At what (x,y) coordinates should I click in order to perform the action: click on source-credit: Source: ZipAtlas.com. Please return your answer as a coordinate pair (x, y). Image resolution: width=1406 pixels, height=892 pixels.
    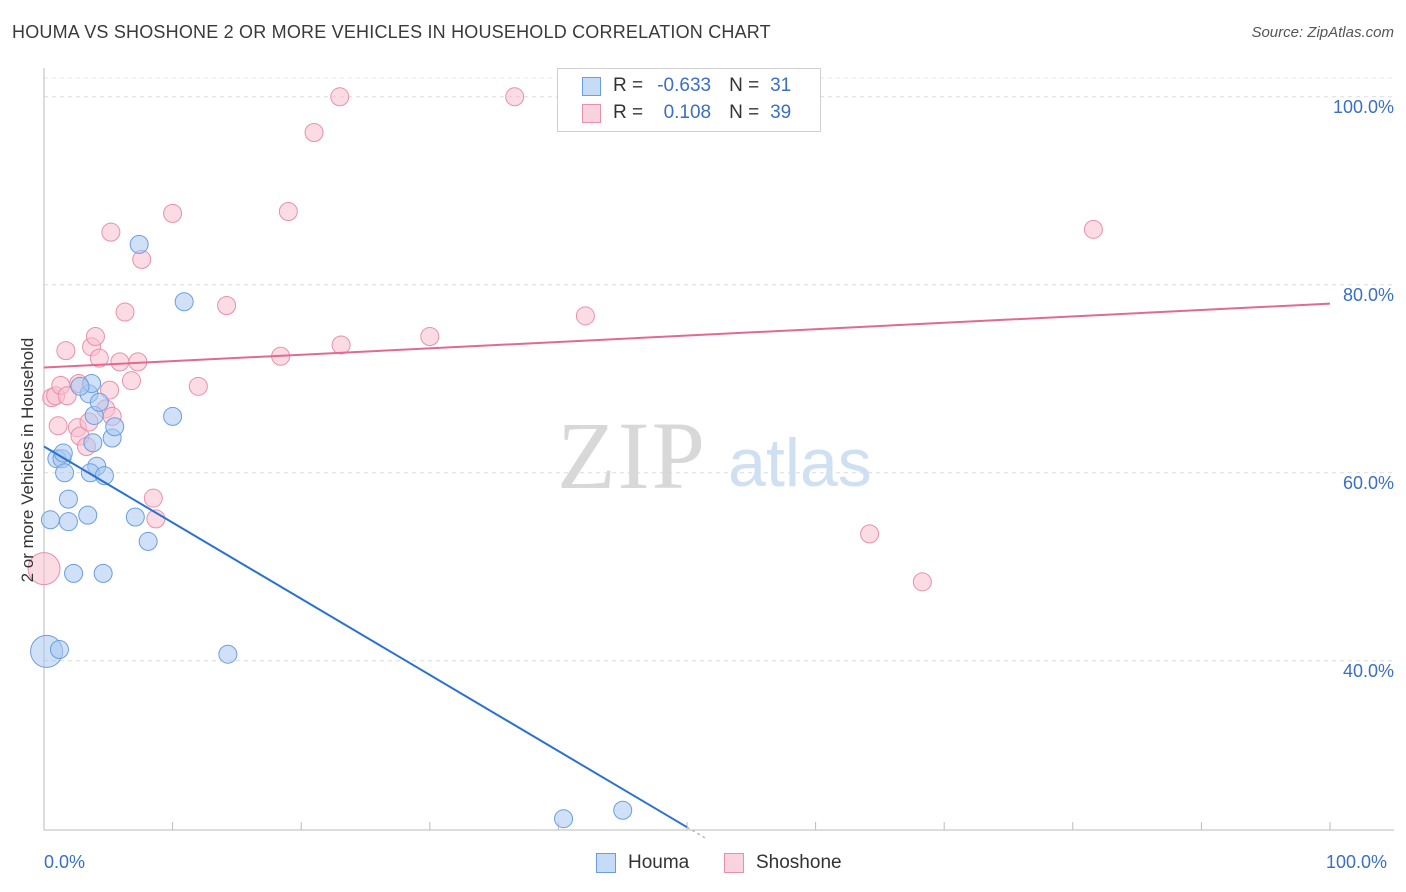
    Looking at the image, I should click on (1322, 32).